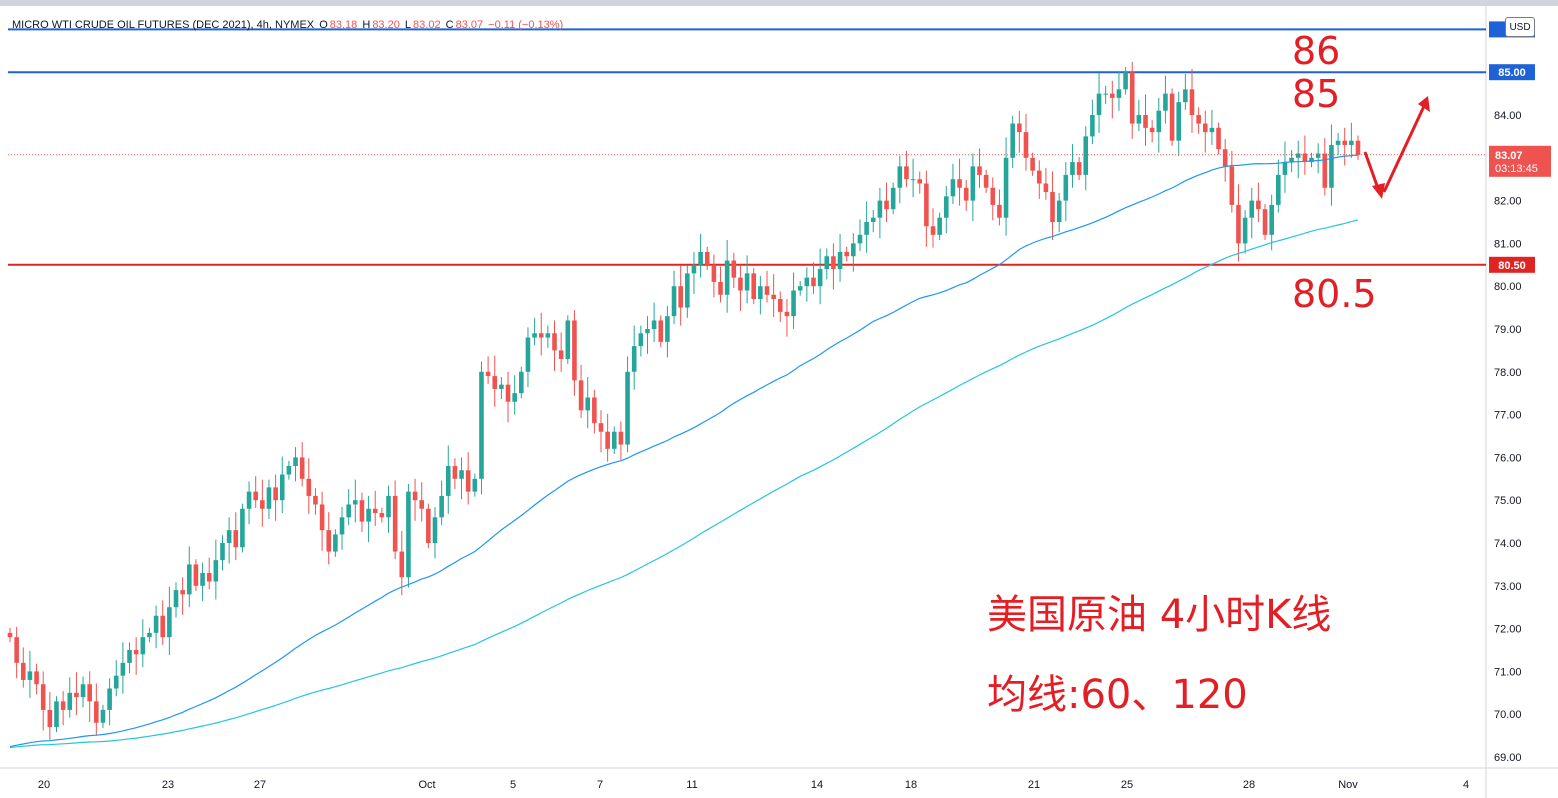  I want to click on legend-close-label: C, so click(449, 25).